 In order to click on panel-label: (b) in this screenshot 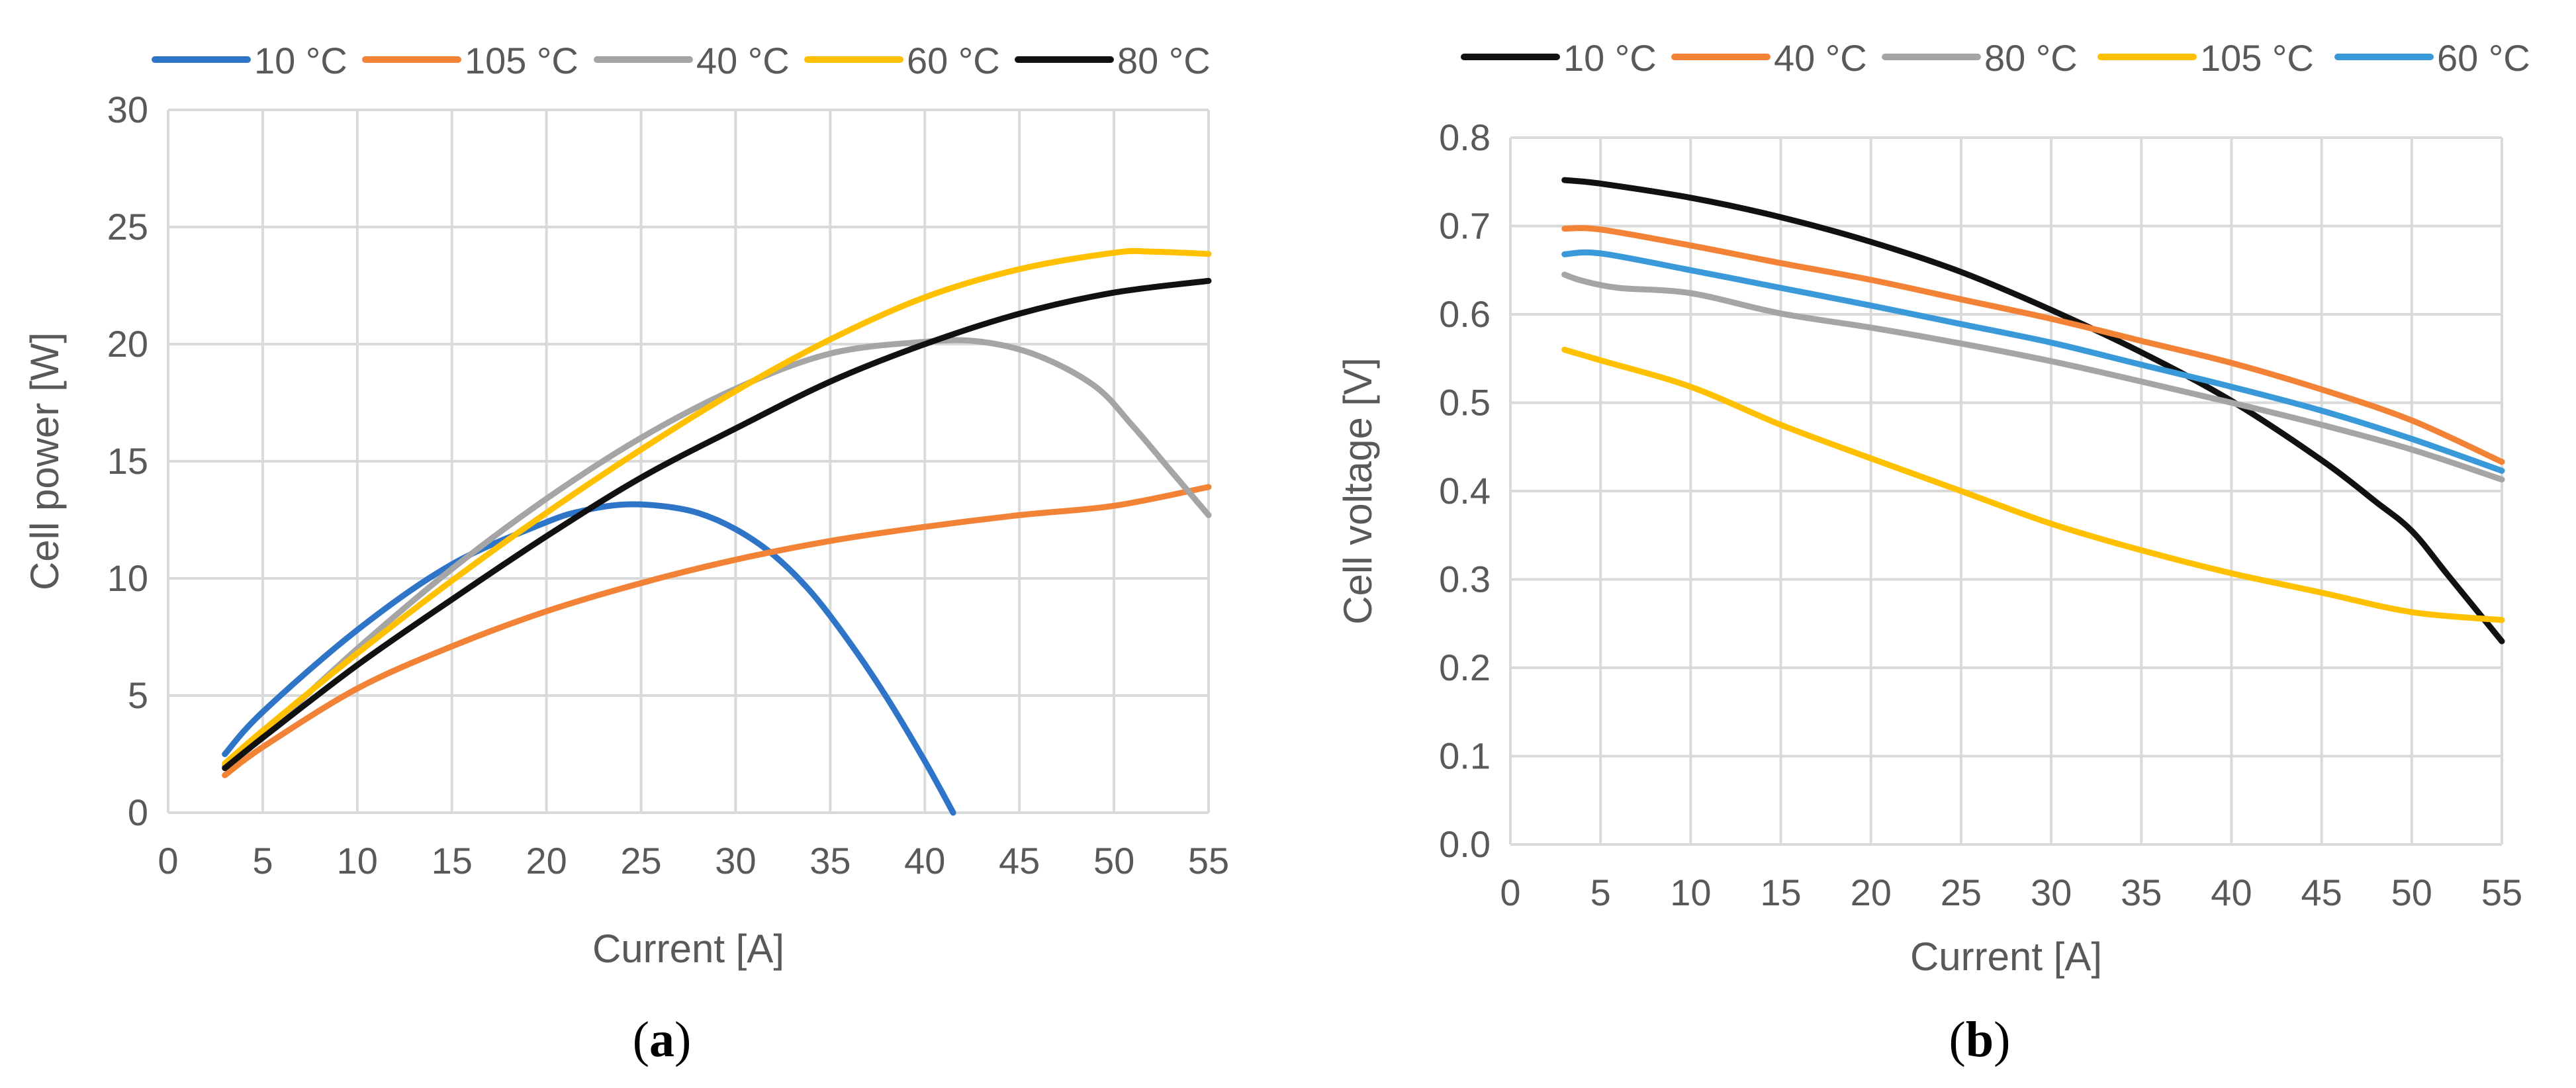, I will do `click(1980, 1039)`.